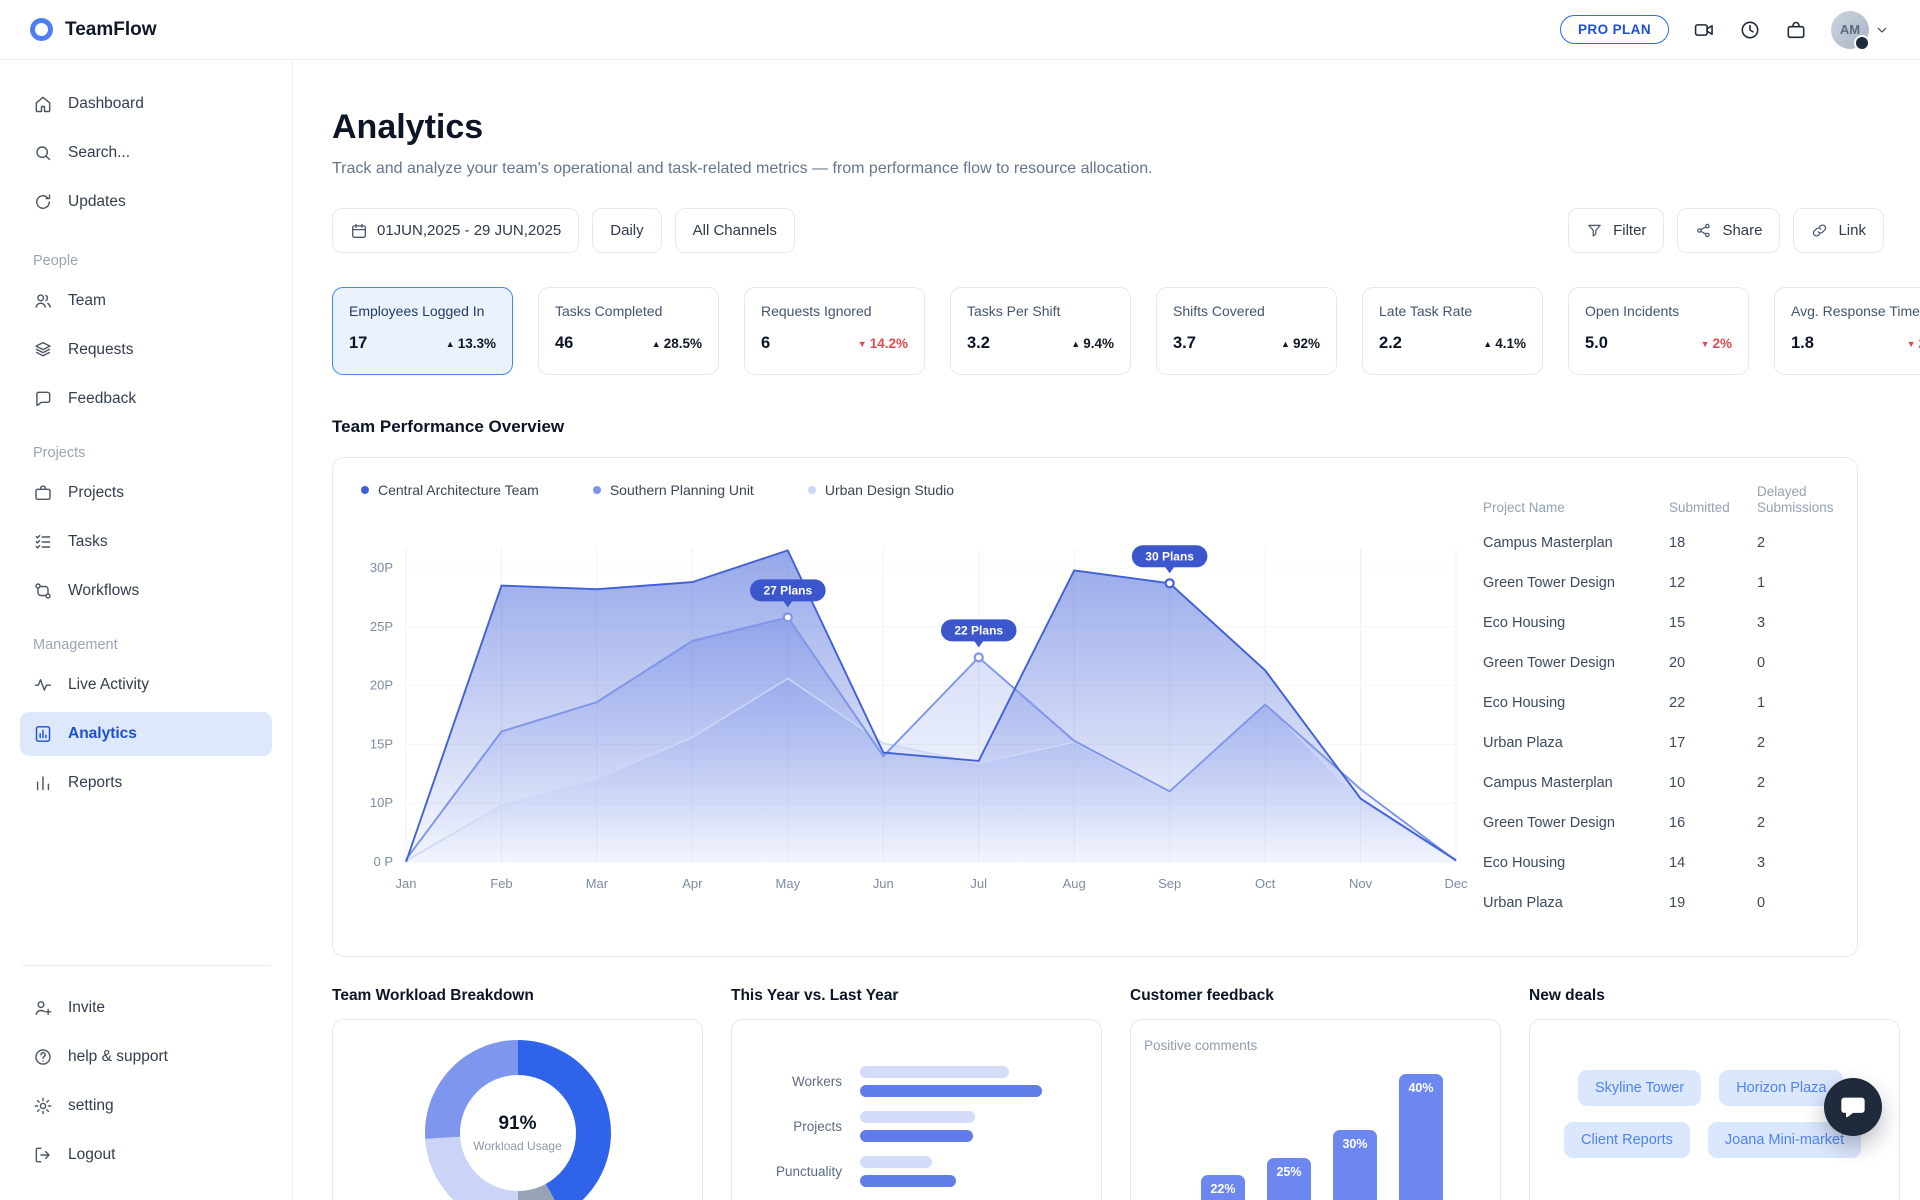 This screenshot has width=1920, height=1200. Describe the element at coordinates (918, 1126) in the screenshot. I see `bar-pair` at that location.